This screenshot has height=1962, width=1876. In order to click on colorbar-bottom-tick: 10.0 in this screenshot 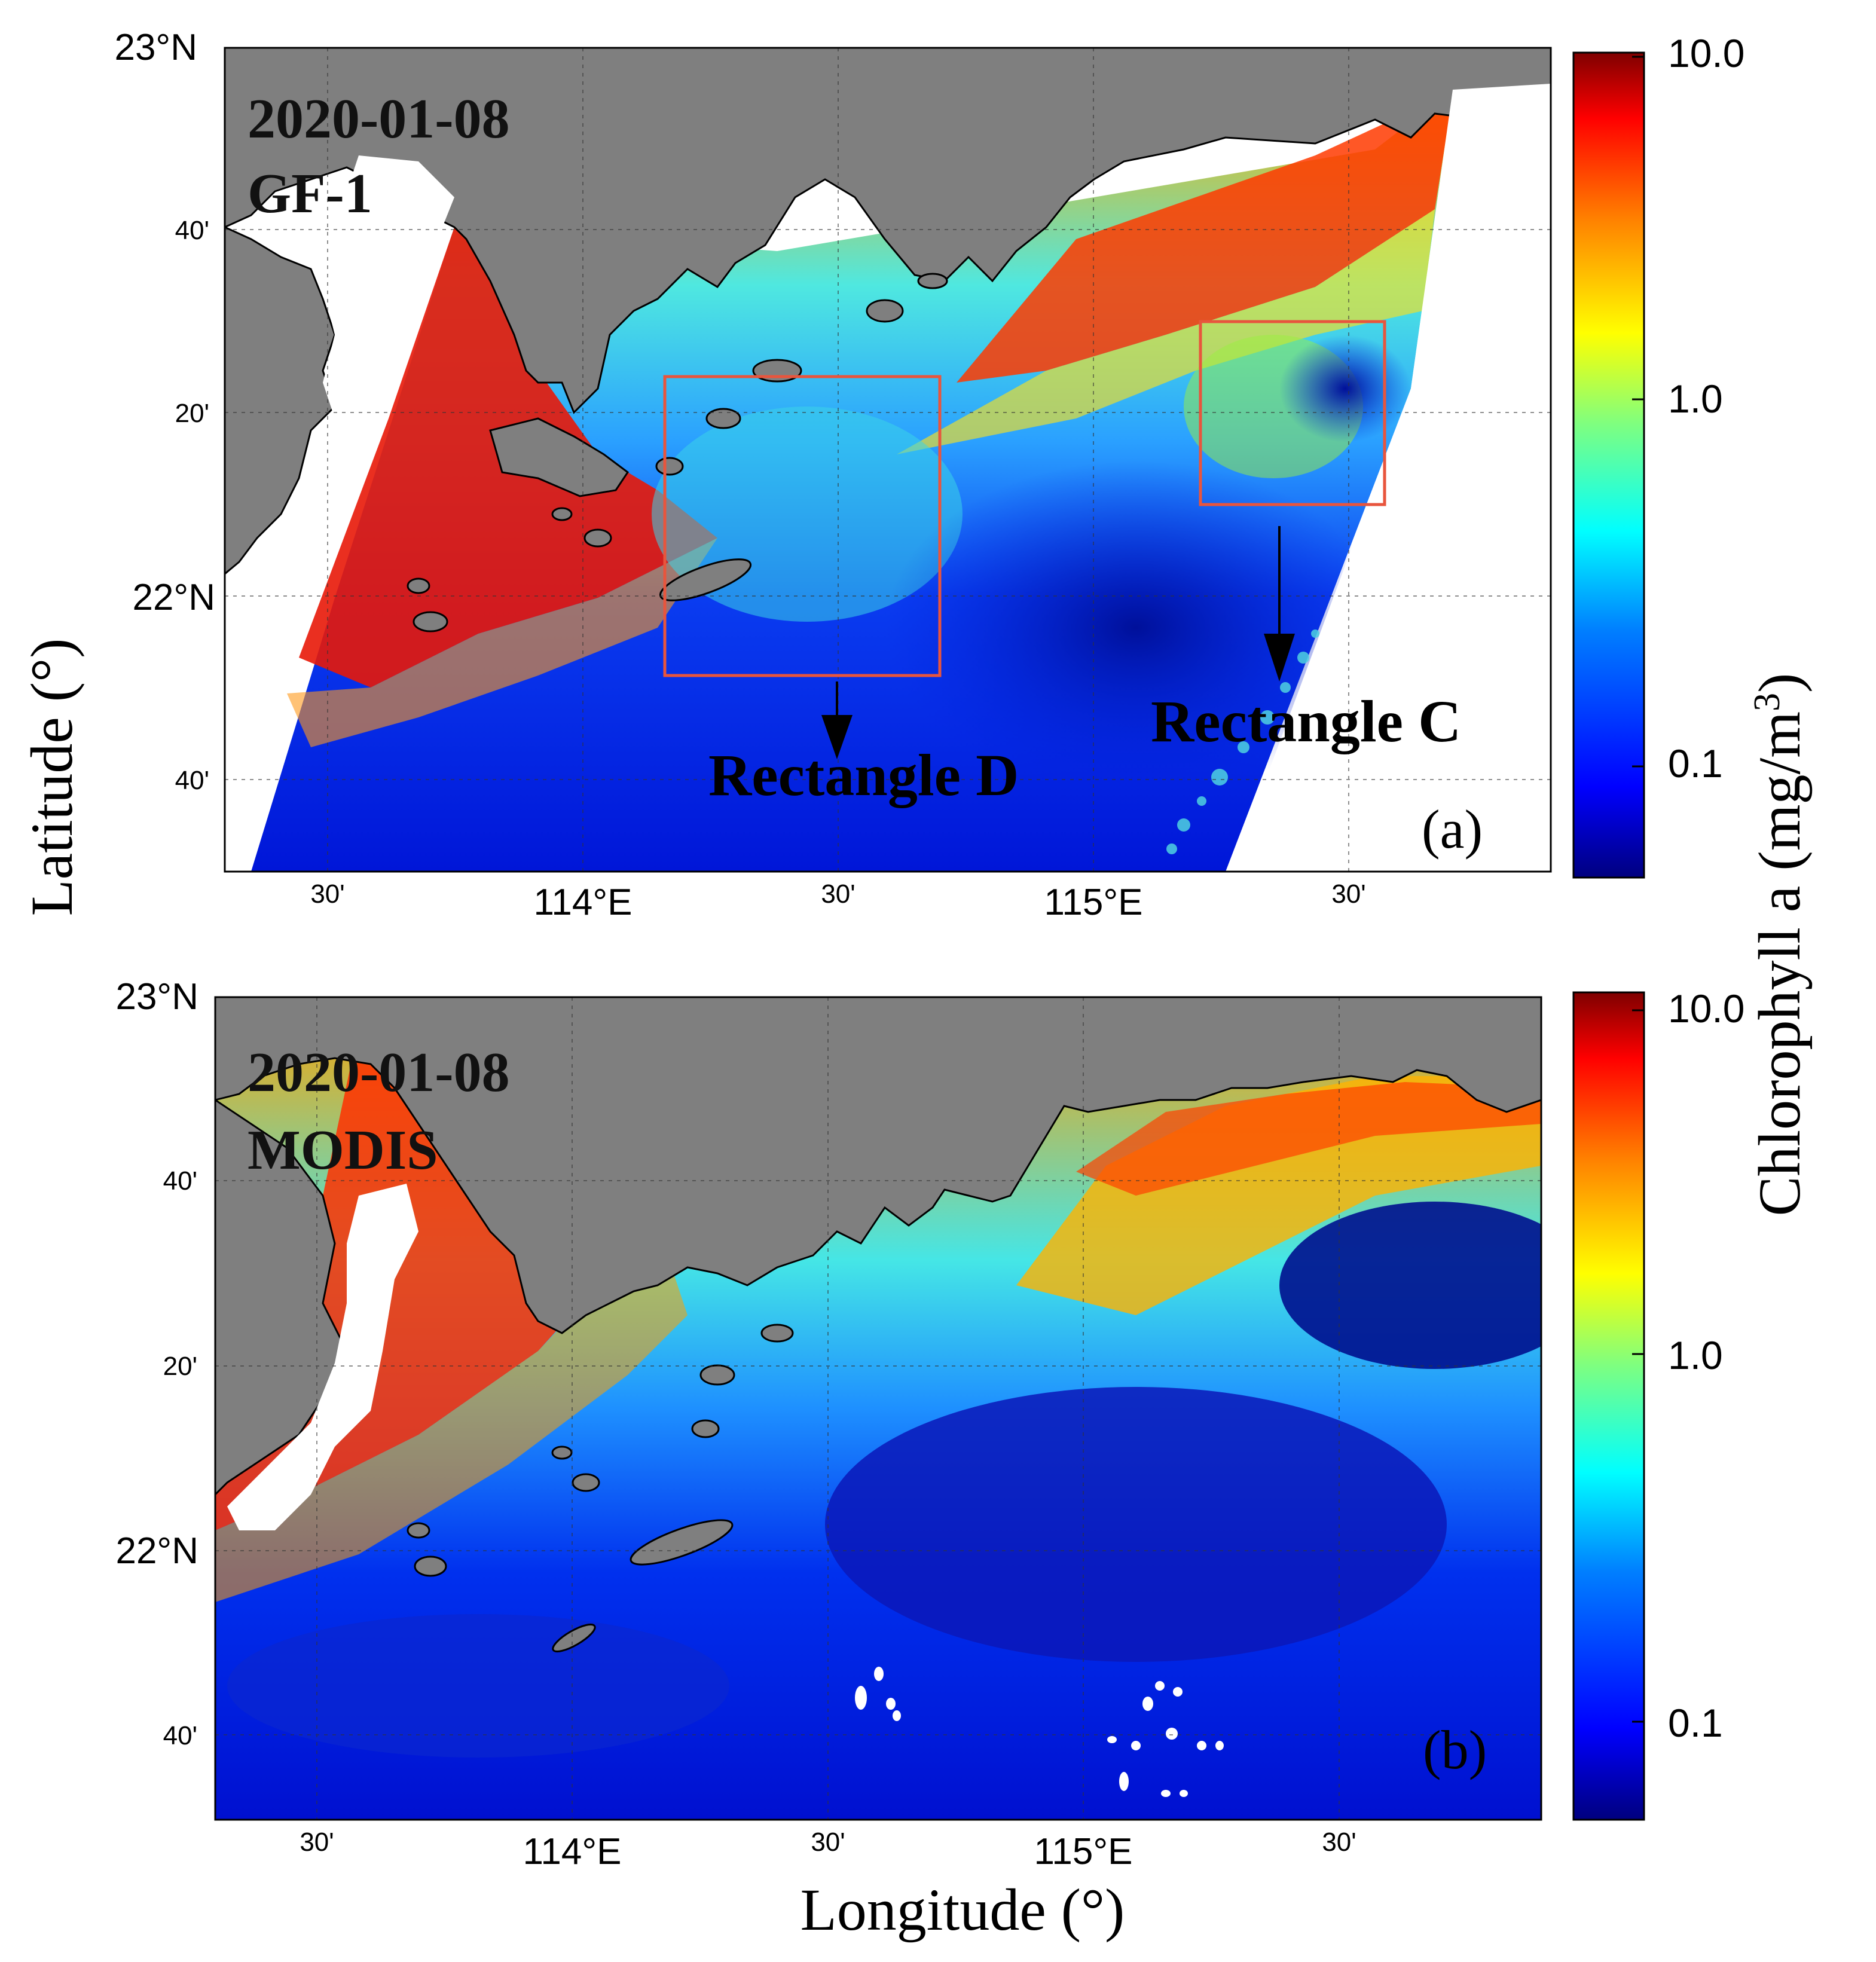, I will do `click(1706, 1008)`.